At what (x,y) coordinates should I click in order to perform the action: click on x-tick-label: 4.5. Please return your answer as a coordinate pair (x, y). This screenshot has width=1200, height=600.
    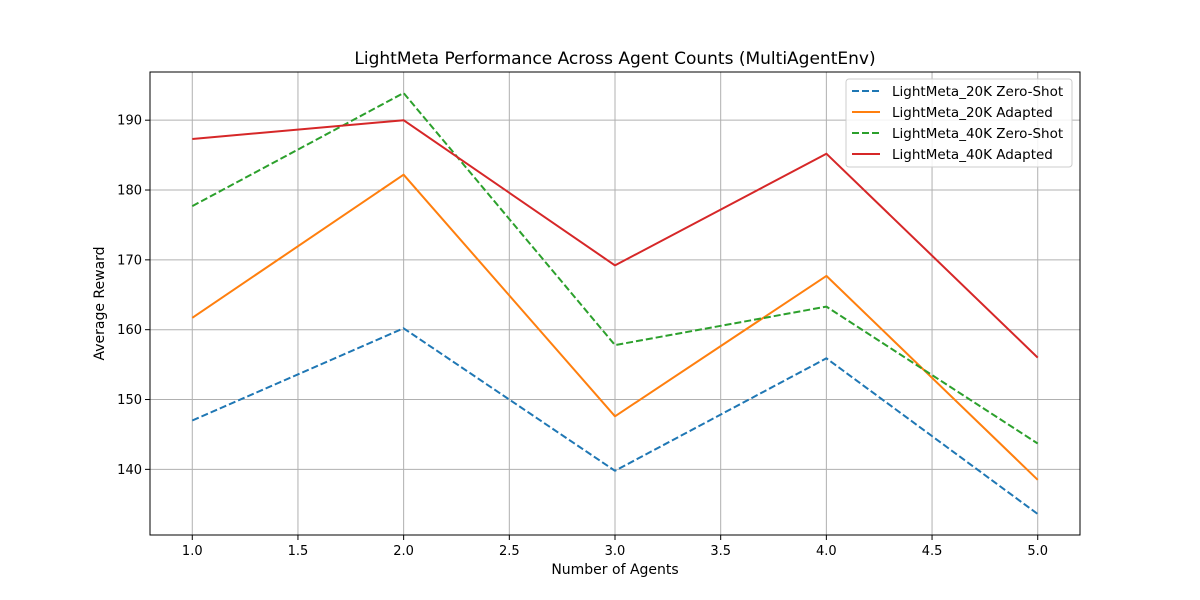
    Looking at the image, I should click on (932, 551).